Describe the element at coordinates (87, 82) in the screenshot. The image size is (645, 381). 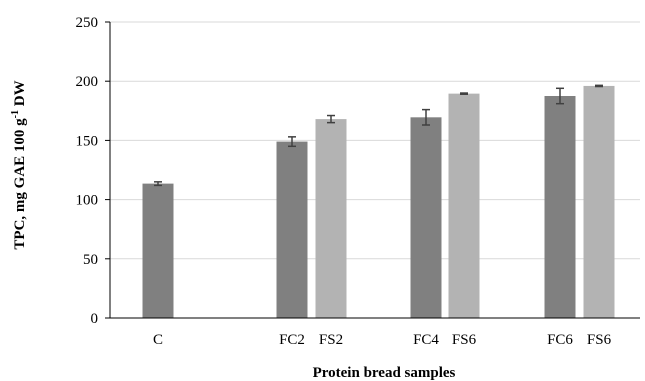
I see `y-tick-label: 200` at that location.